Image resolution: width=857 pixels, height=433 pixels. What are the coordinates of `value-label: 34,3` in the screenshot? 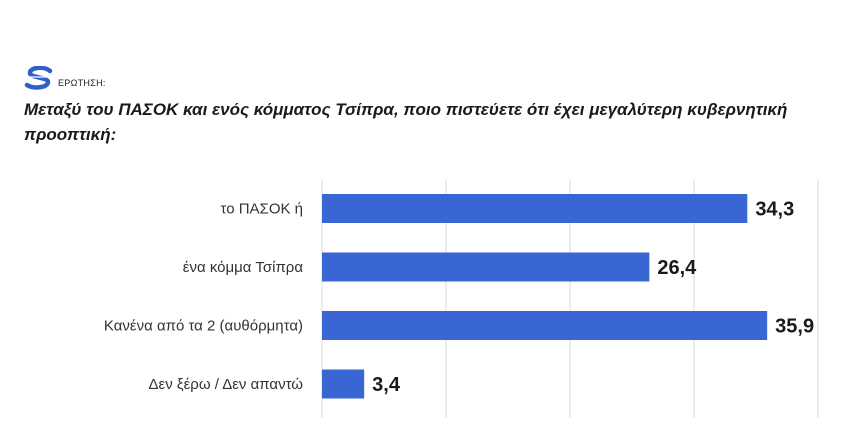 It's located at (774, 210).